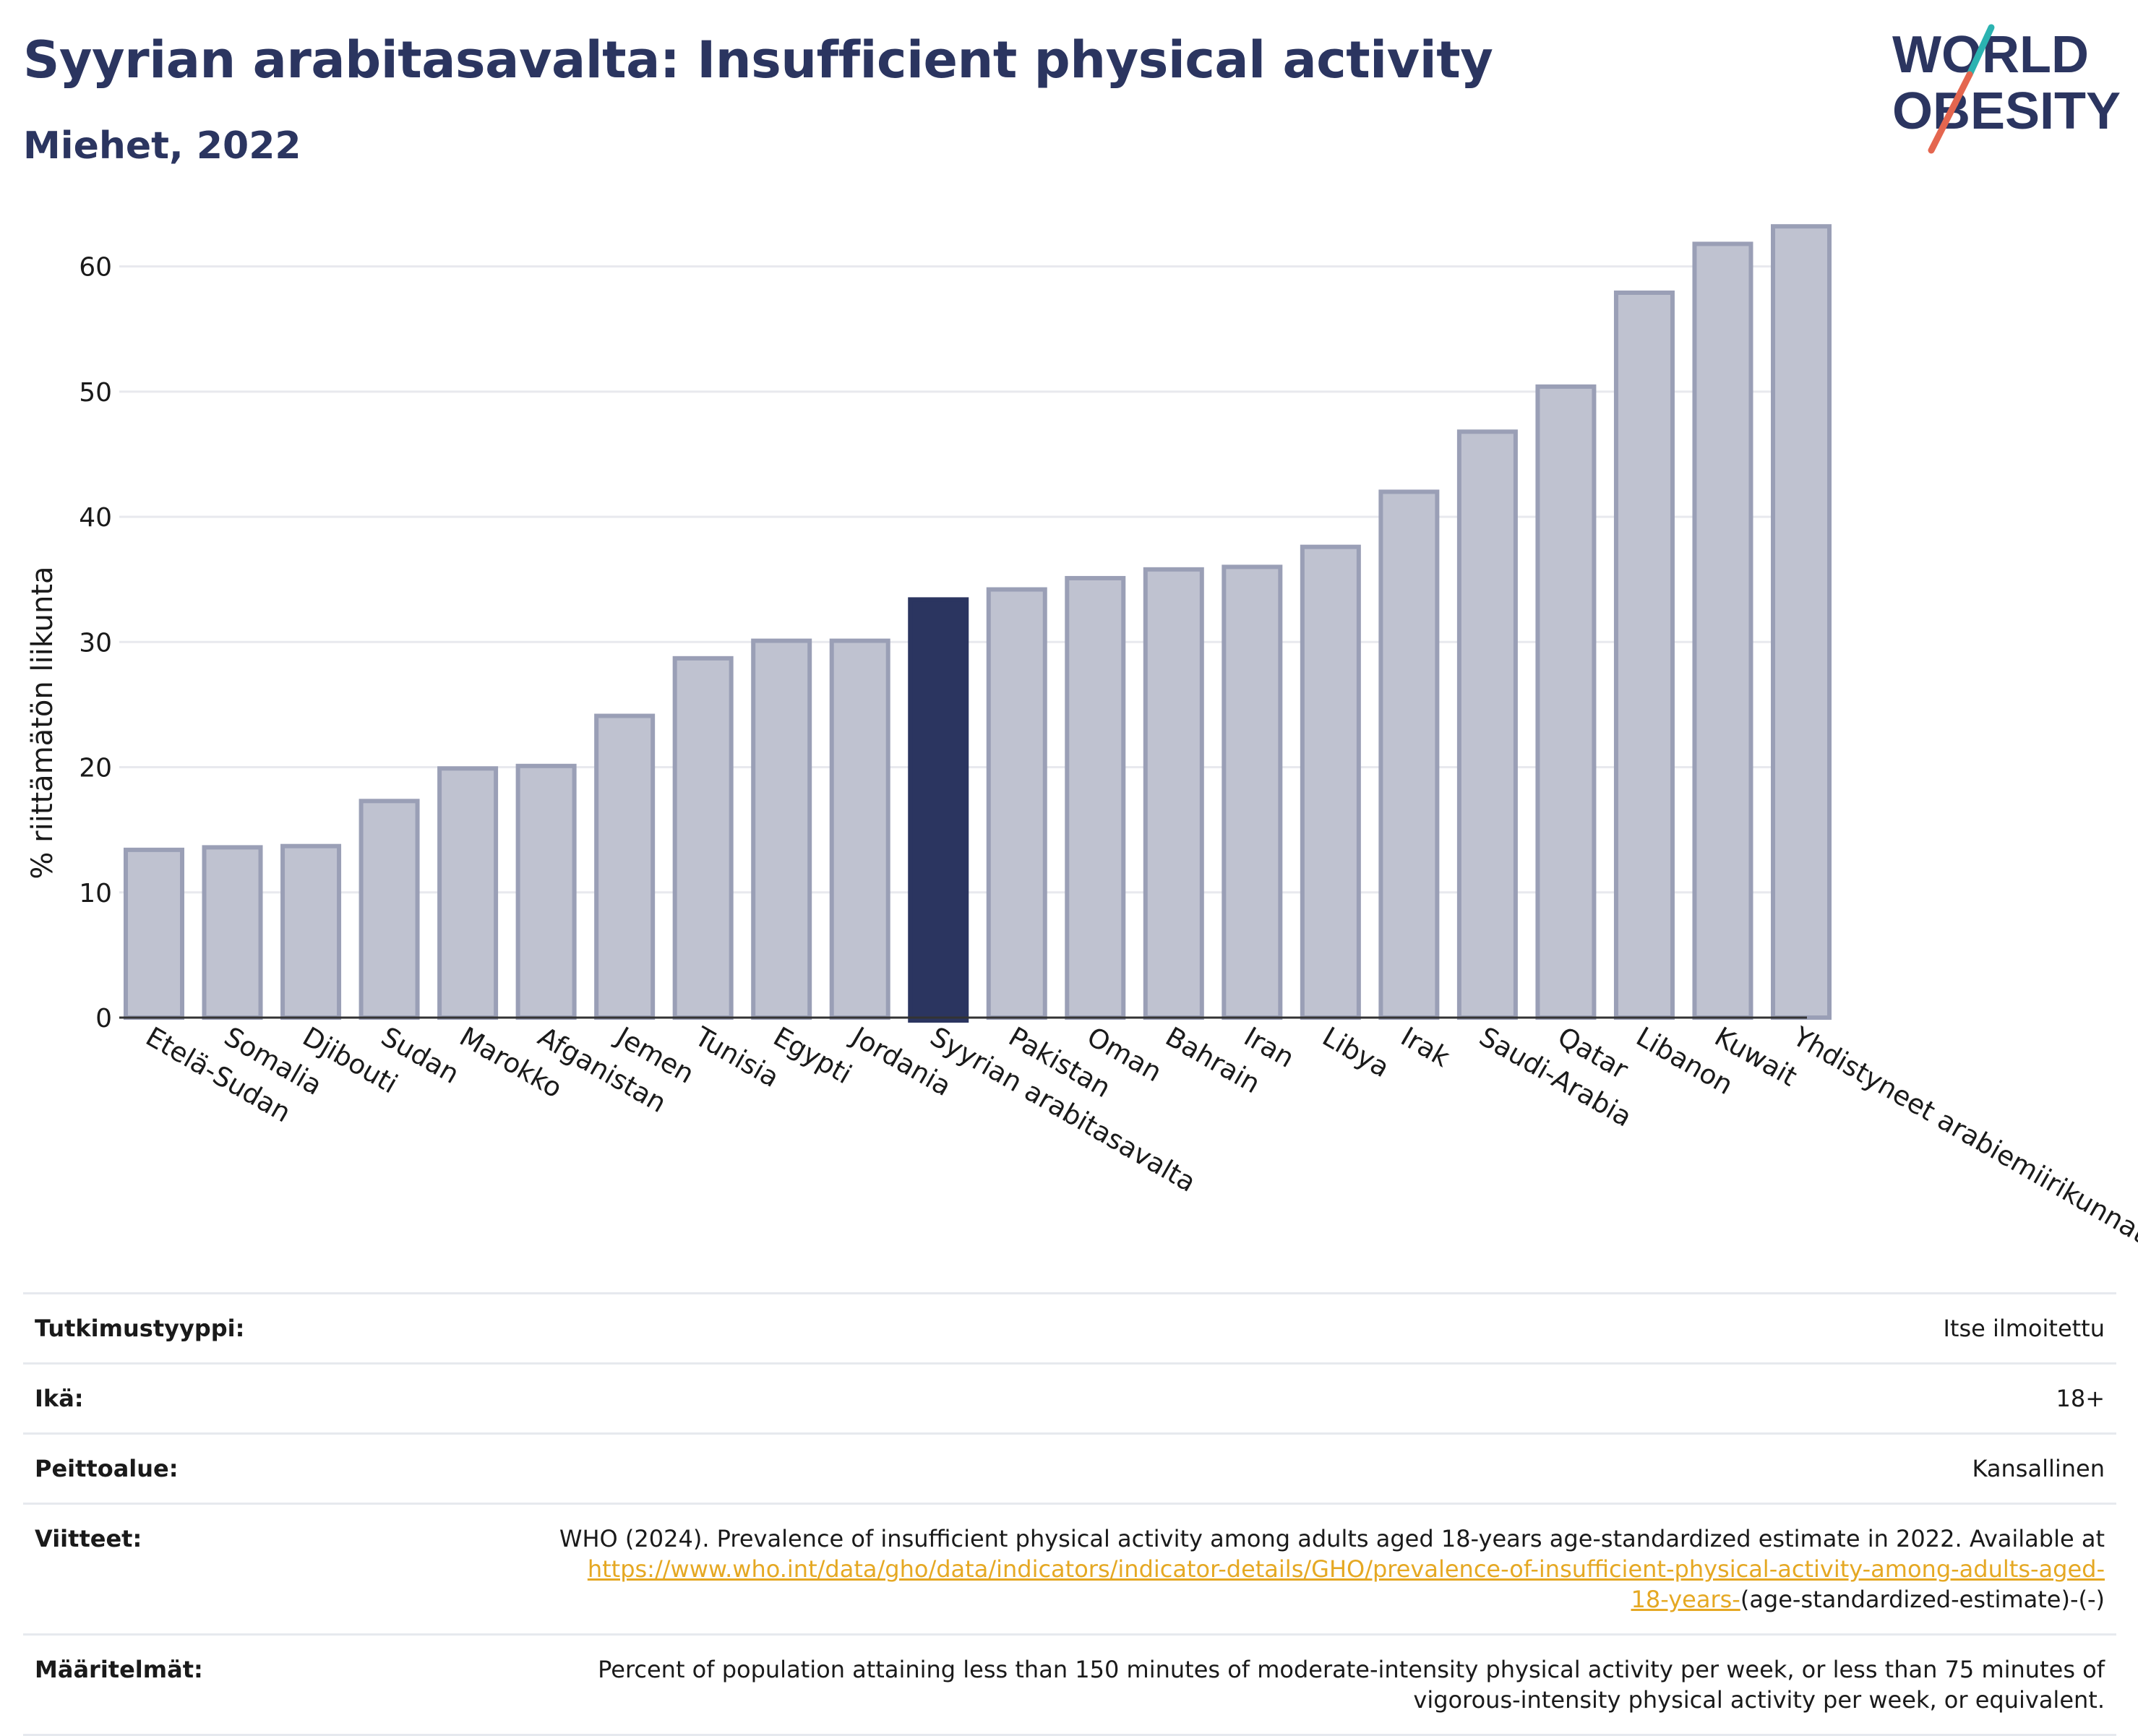 Image resolution: width=2138 pixels, height=1736 pixels. Describe the element at coordinates (624, 867) in the screenshot. I see `bar-jemen` at that location.